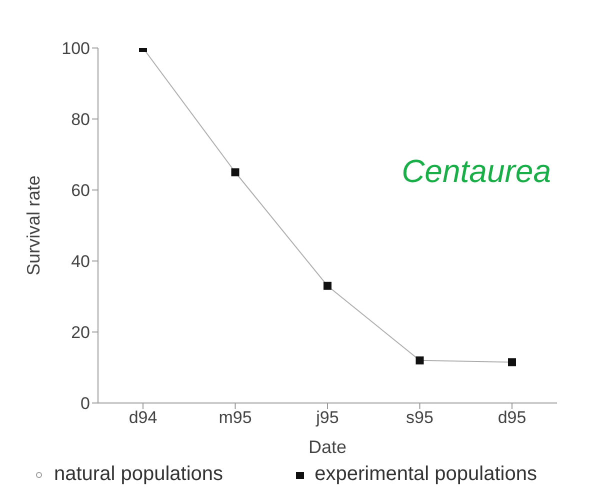  Describe the element at coordinates (80, 120) in the screenshot. I see `y-tick-label: 80` at that location.